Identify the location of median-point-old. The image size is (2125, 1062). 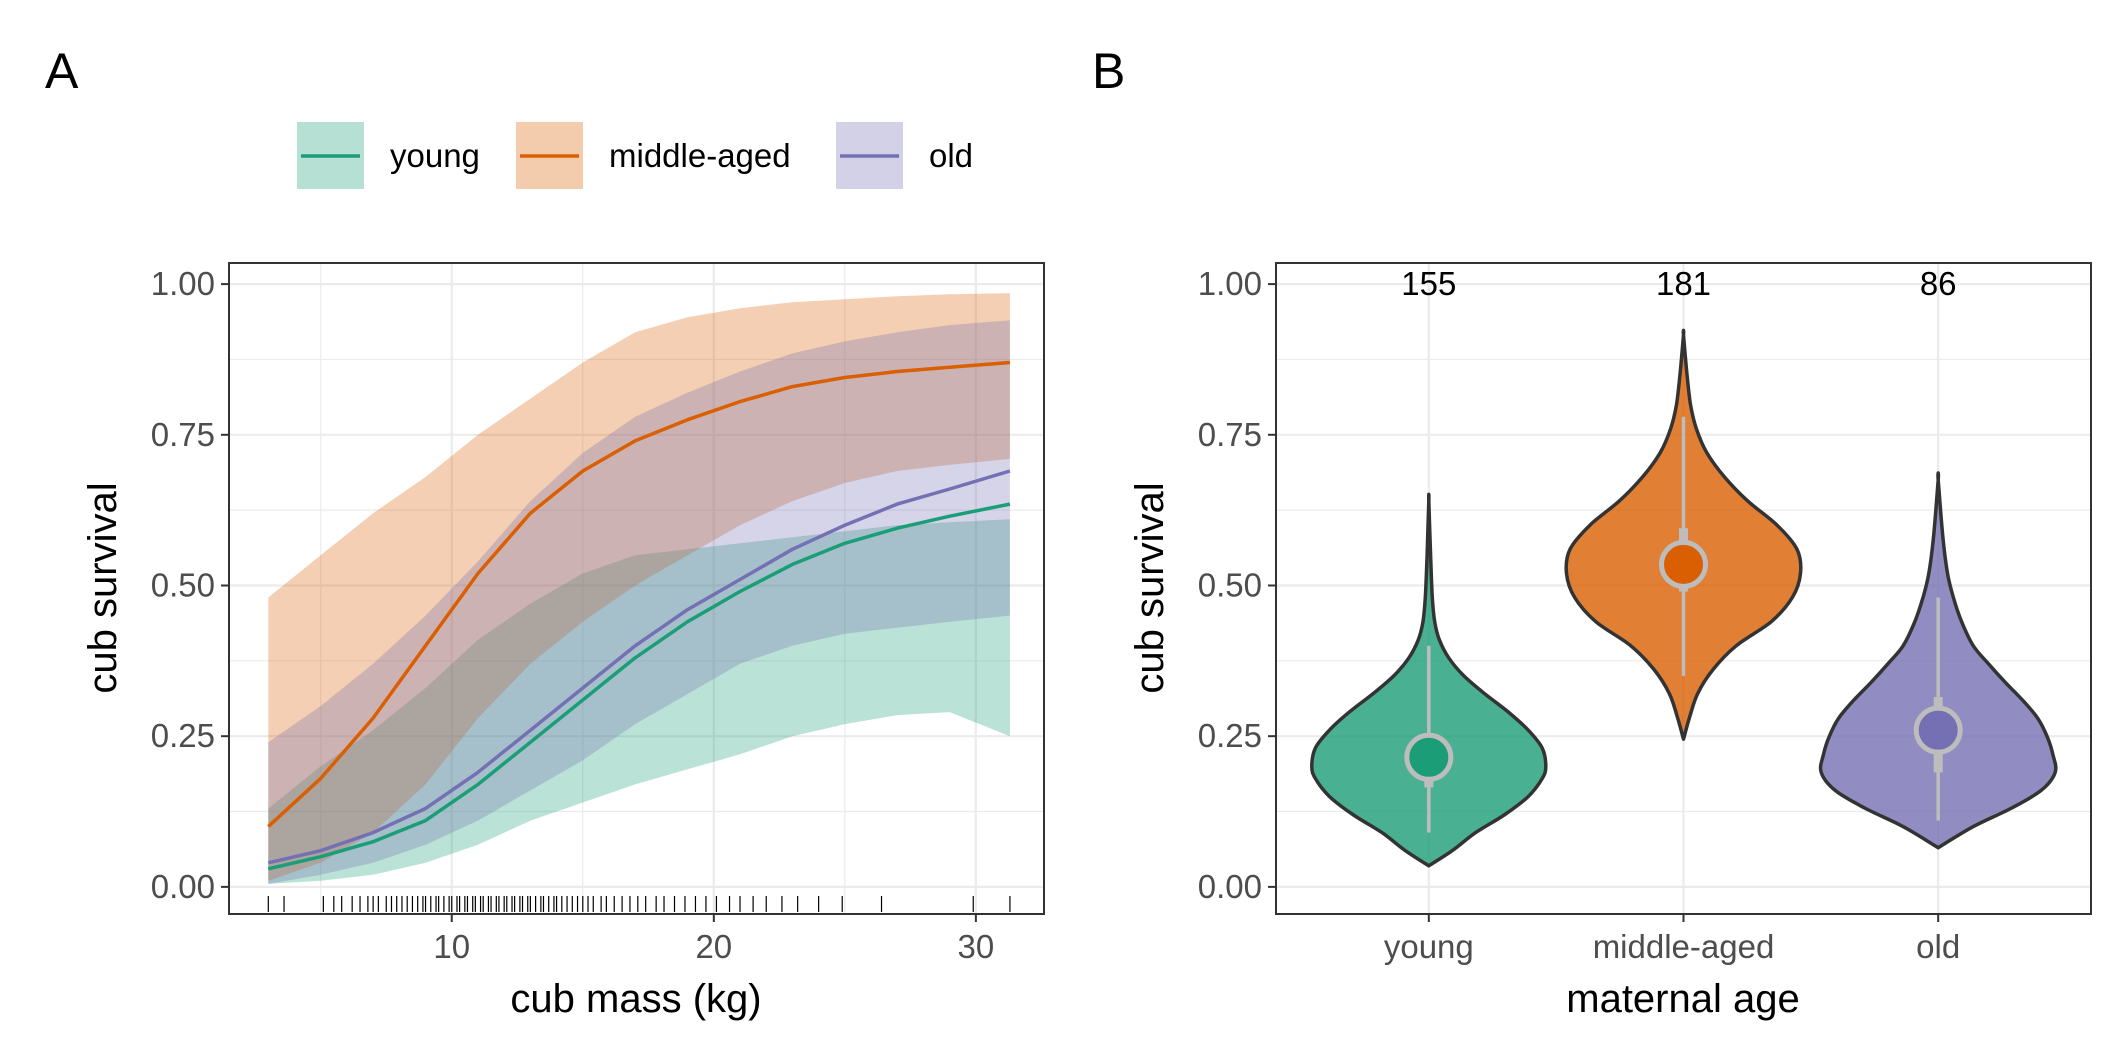
(1938, 730).